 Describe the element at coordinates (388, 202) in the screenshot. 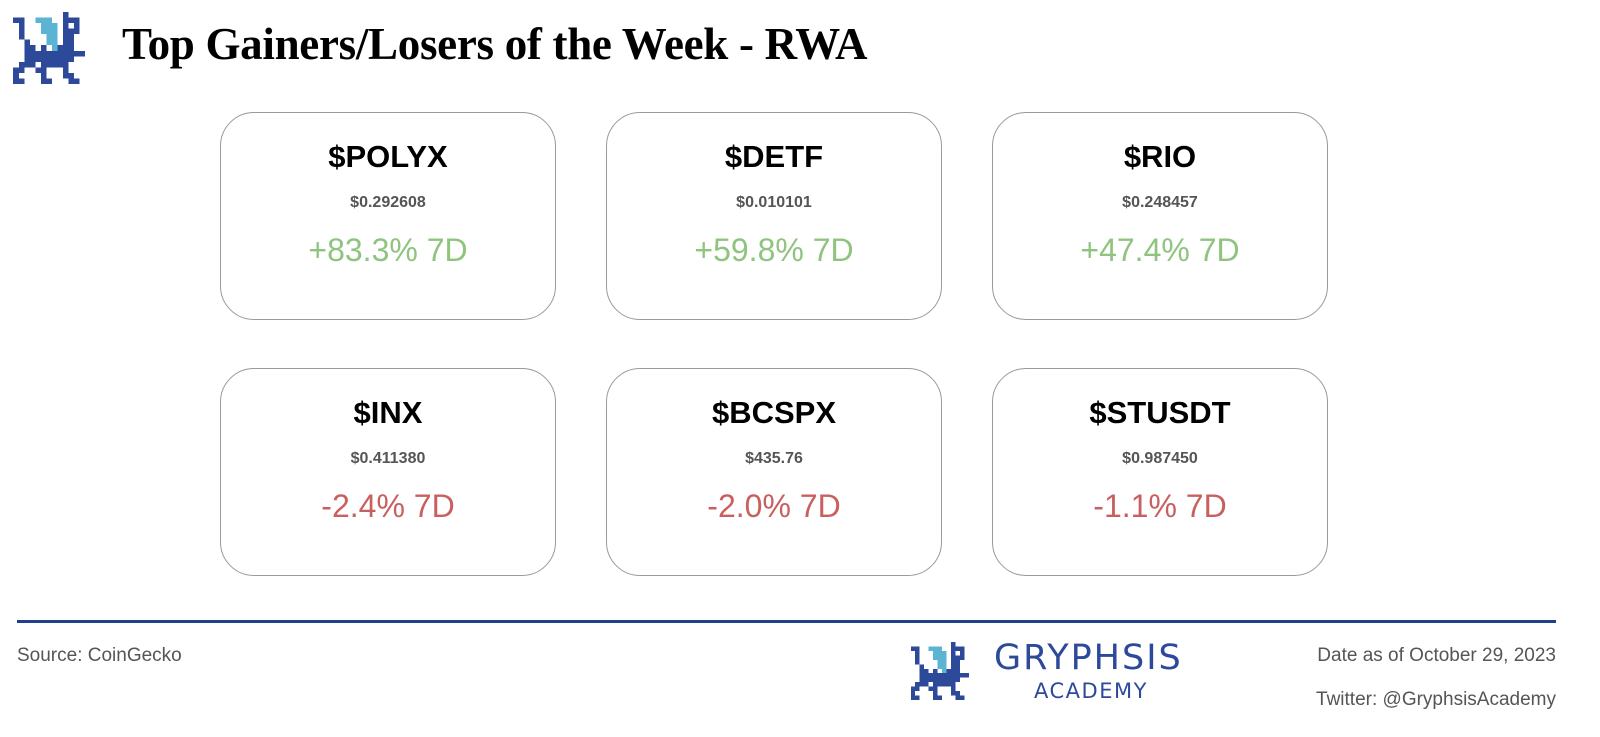

I see `token-price: $0.292608` at that location.